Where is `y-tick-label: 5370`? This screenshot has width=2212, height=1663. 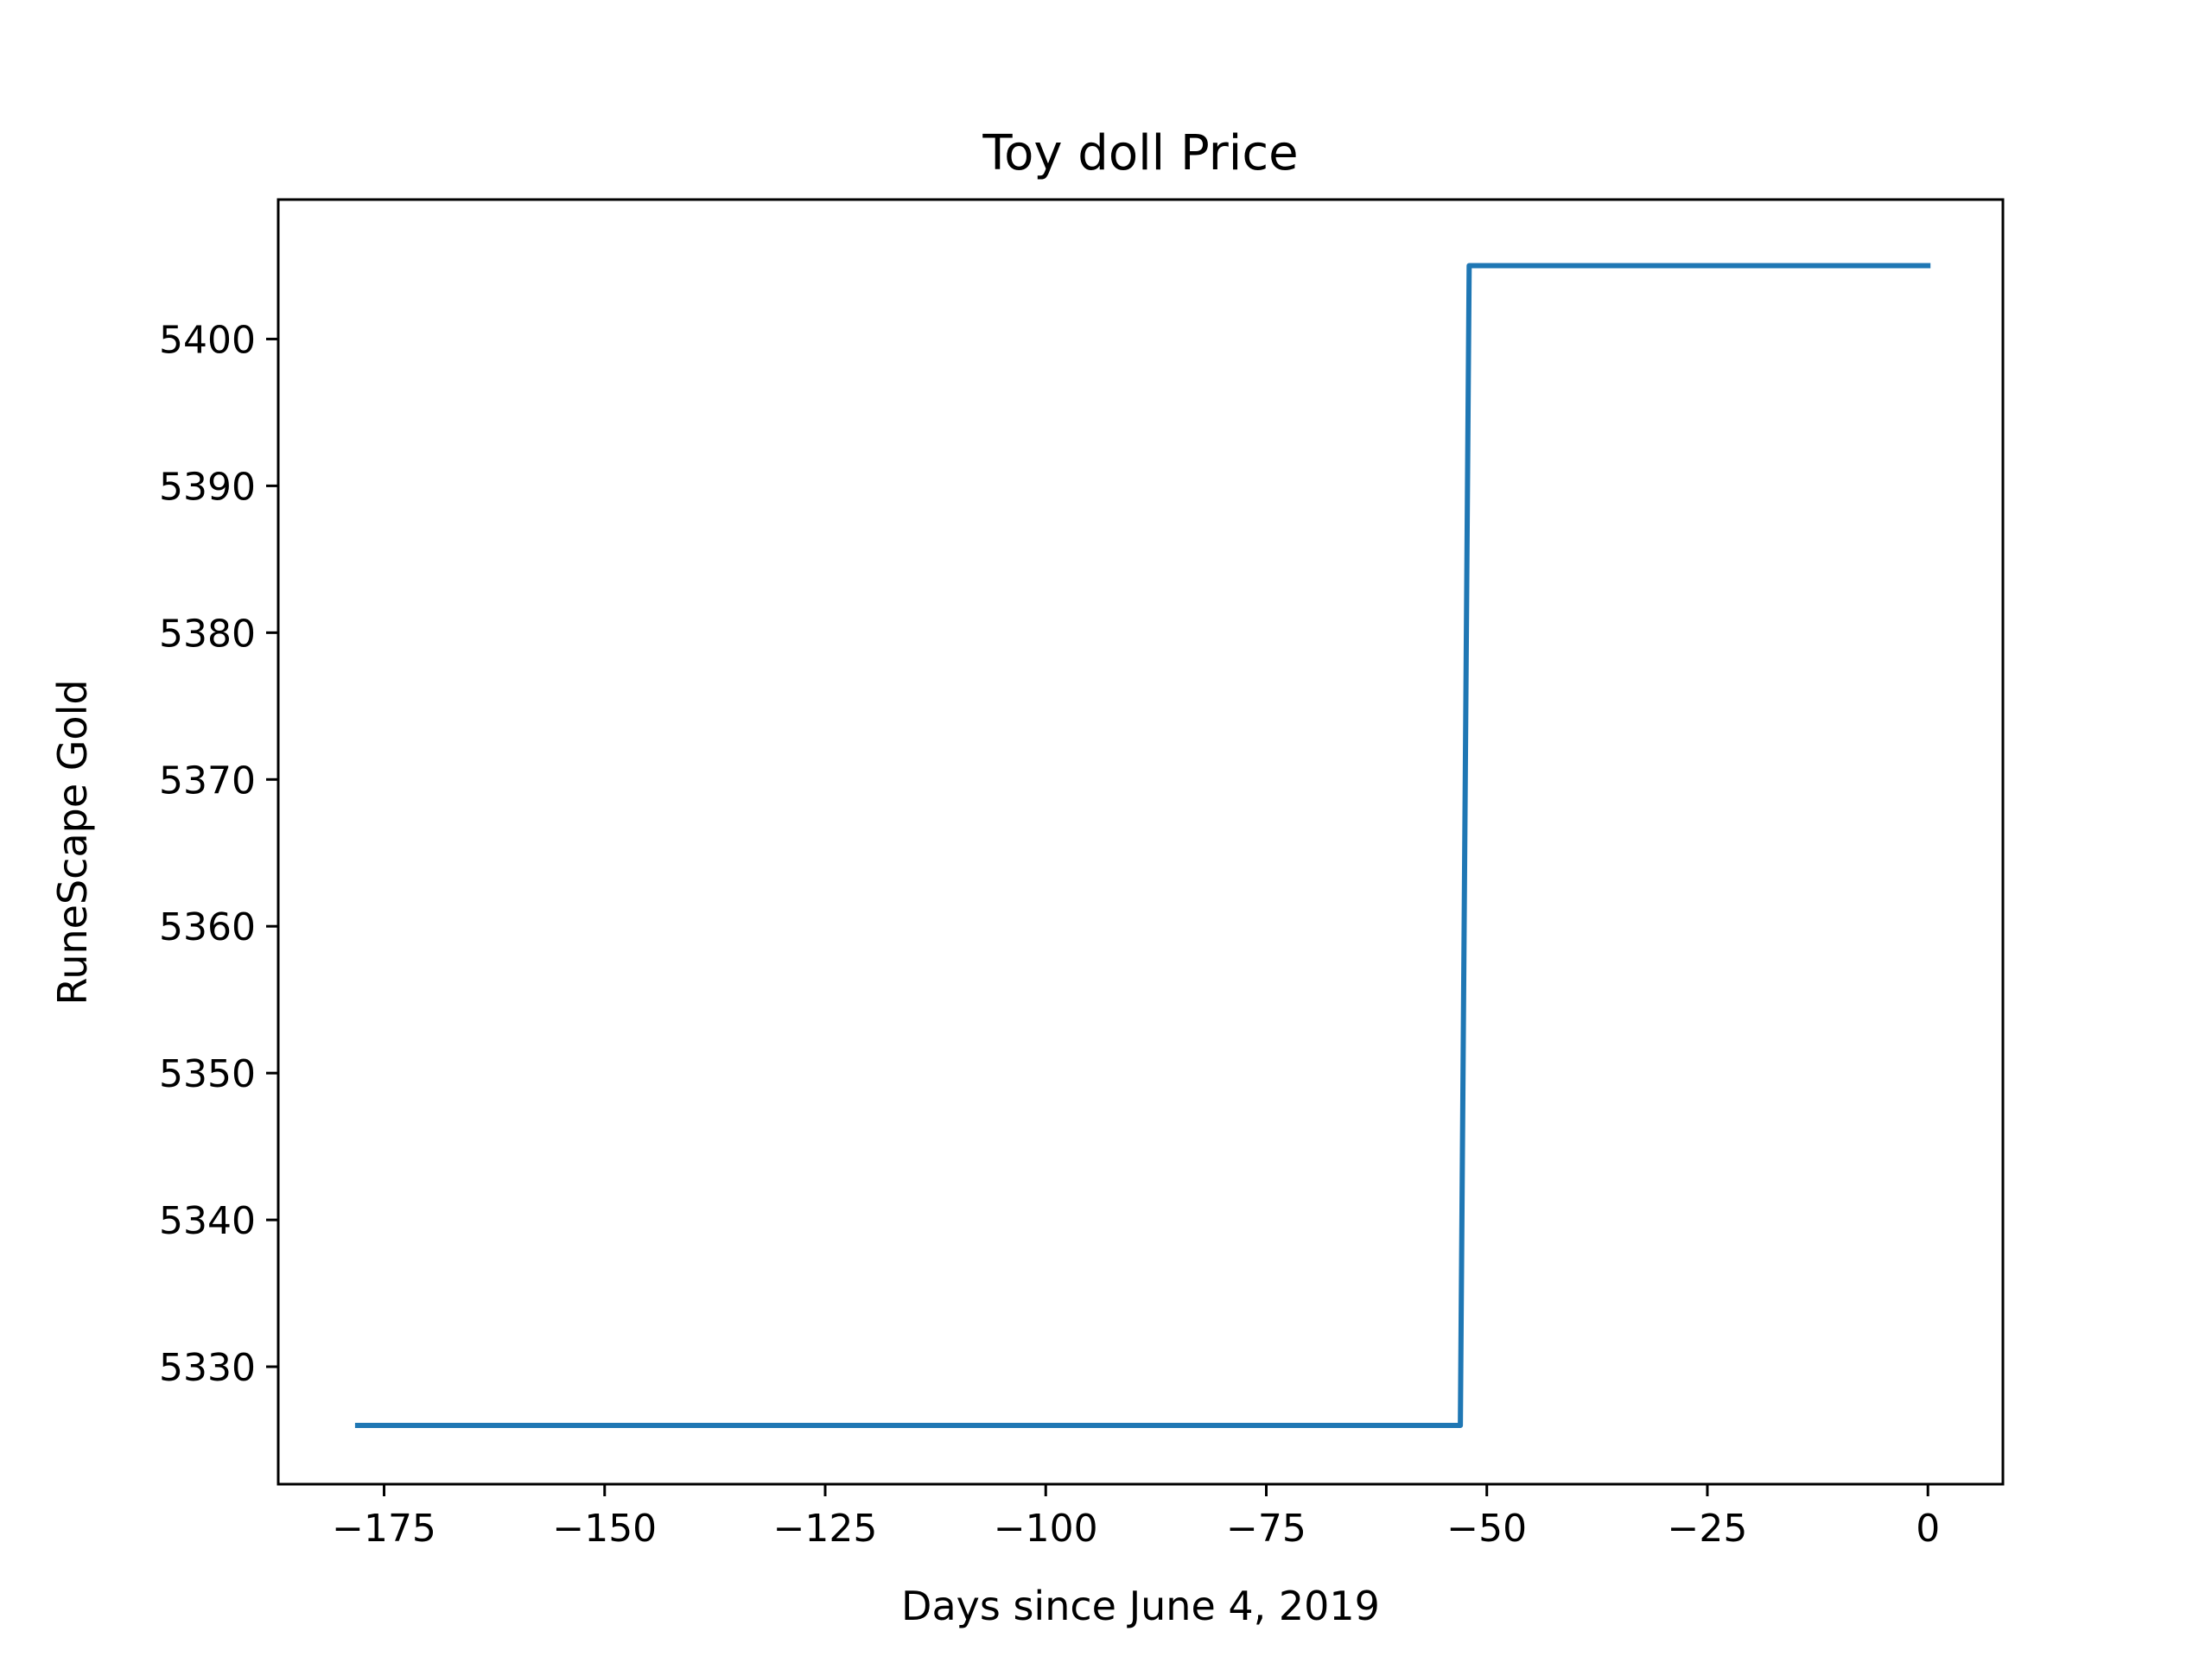 y-tick-label: 5370 is located at coordinates (207, 781).